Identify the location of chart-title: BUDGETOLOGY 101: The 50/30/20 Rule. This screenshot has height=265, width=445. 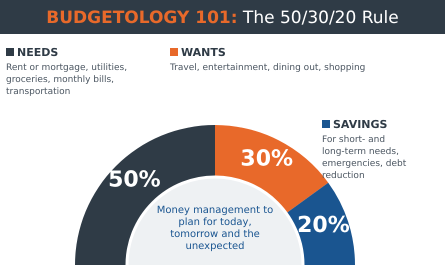
(222, 18).